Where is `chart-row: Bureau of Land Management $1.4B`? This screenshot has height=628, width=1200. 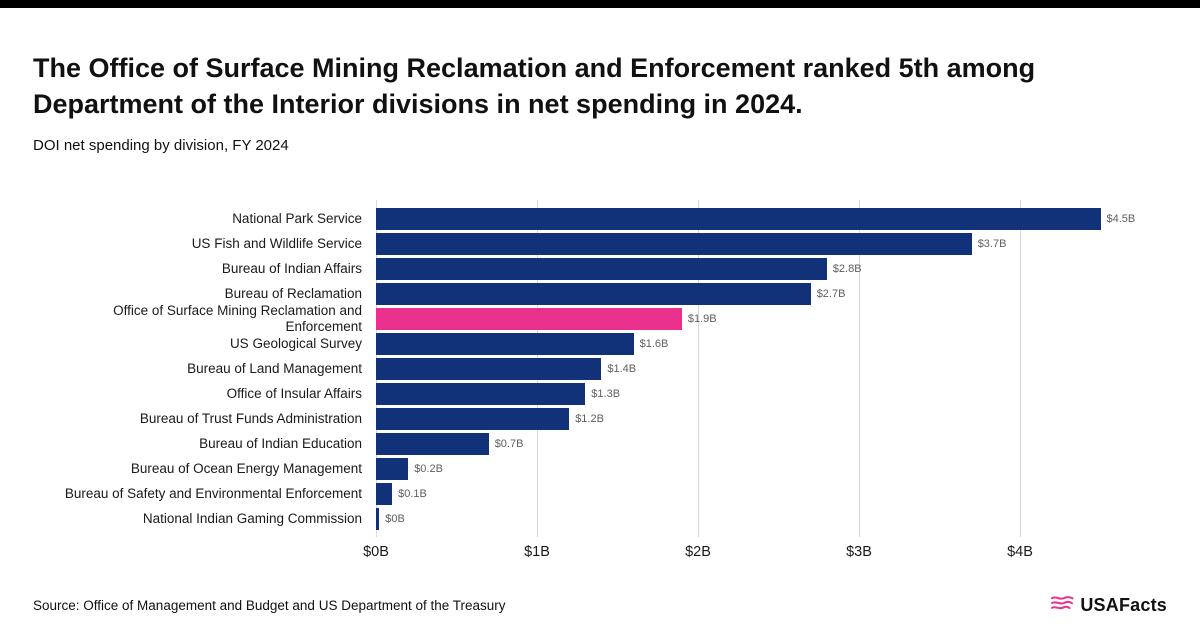
chart-row: Bureau of Land Management $1.4B is located at coordinates (600, 368).